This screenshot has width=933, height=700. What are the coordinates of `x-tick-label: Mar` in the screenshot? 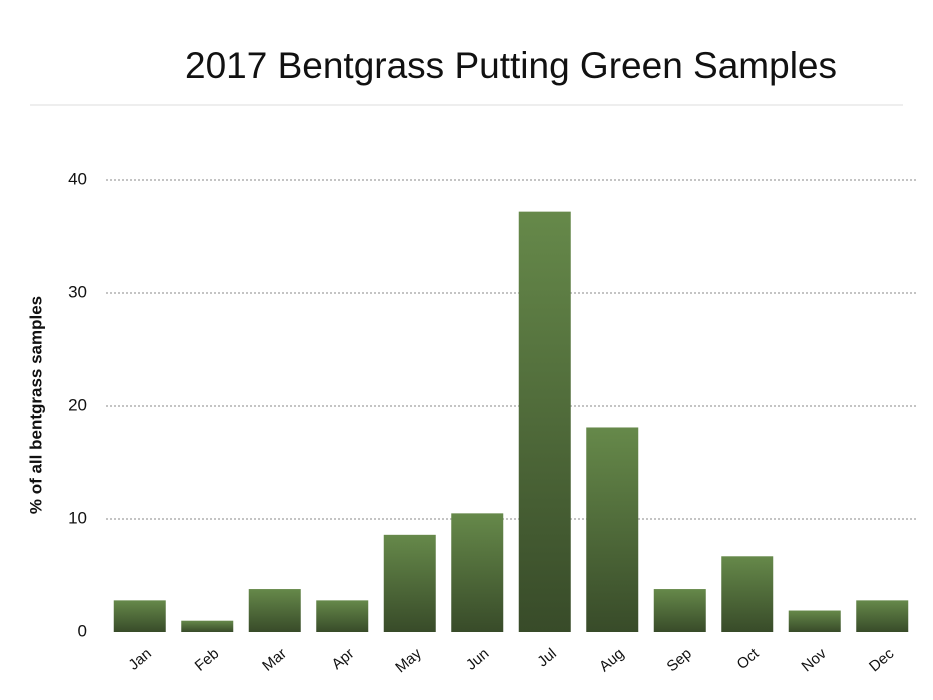 It's located at (274, 660).